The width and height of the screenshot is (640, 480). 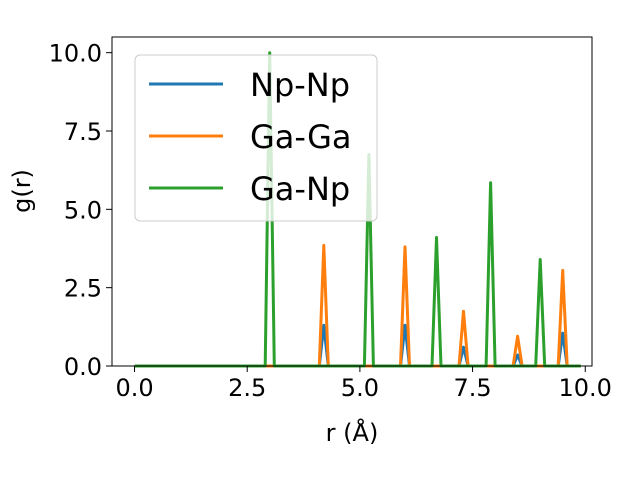 I want to click on x-tick-label: 5.0, so click(x=360, y=388).